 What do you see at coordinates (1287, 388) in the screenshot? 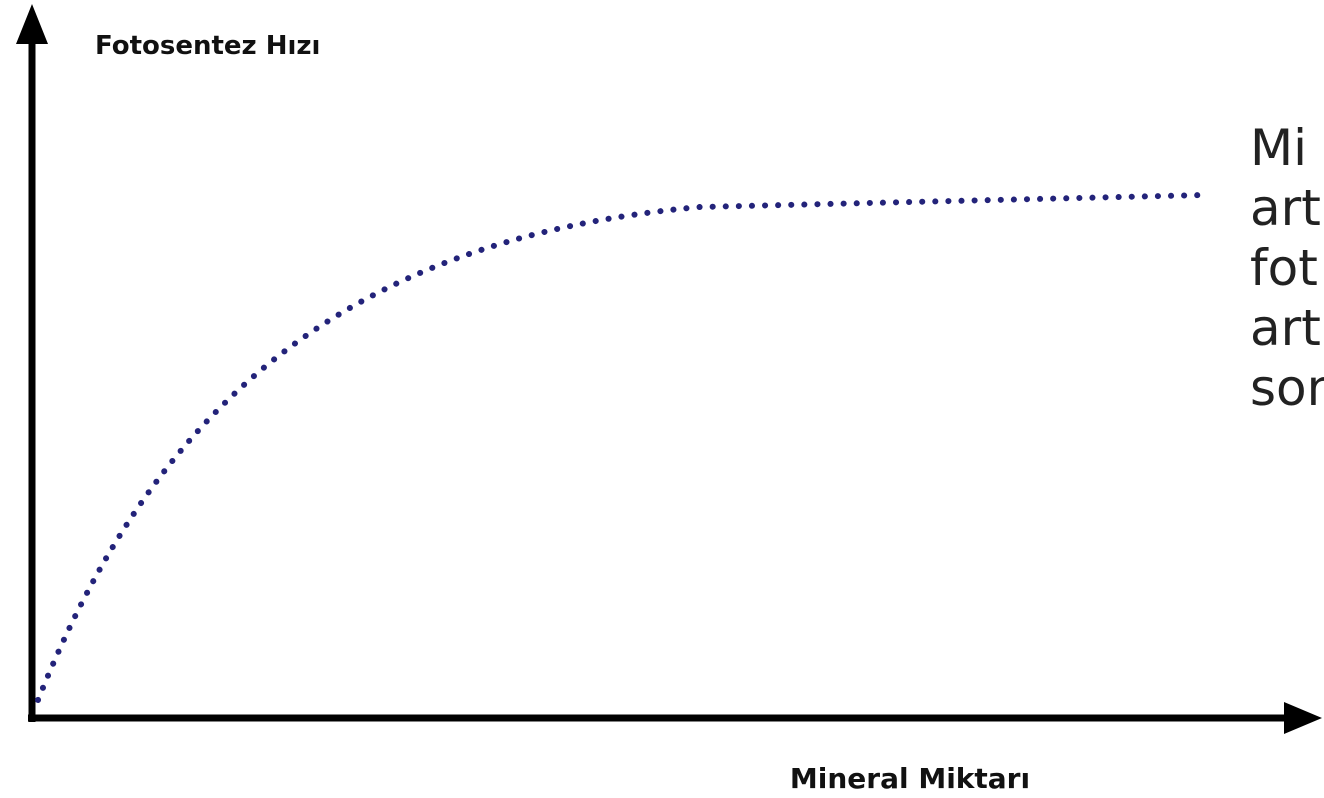
I see `note-line: son` at bounding box center [1287, 388].